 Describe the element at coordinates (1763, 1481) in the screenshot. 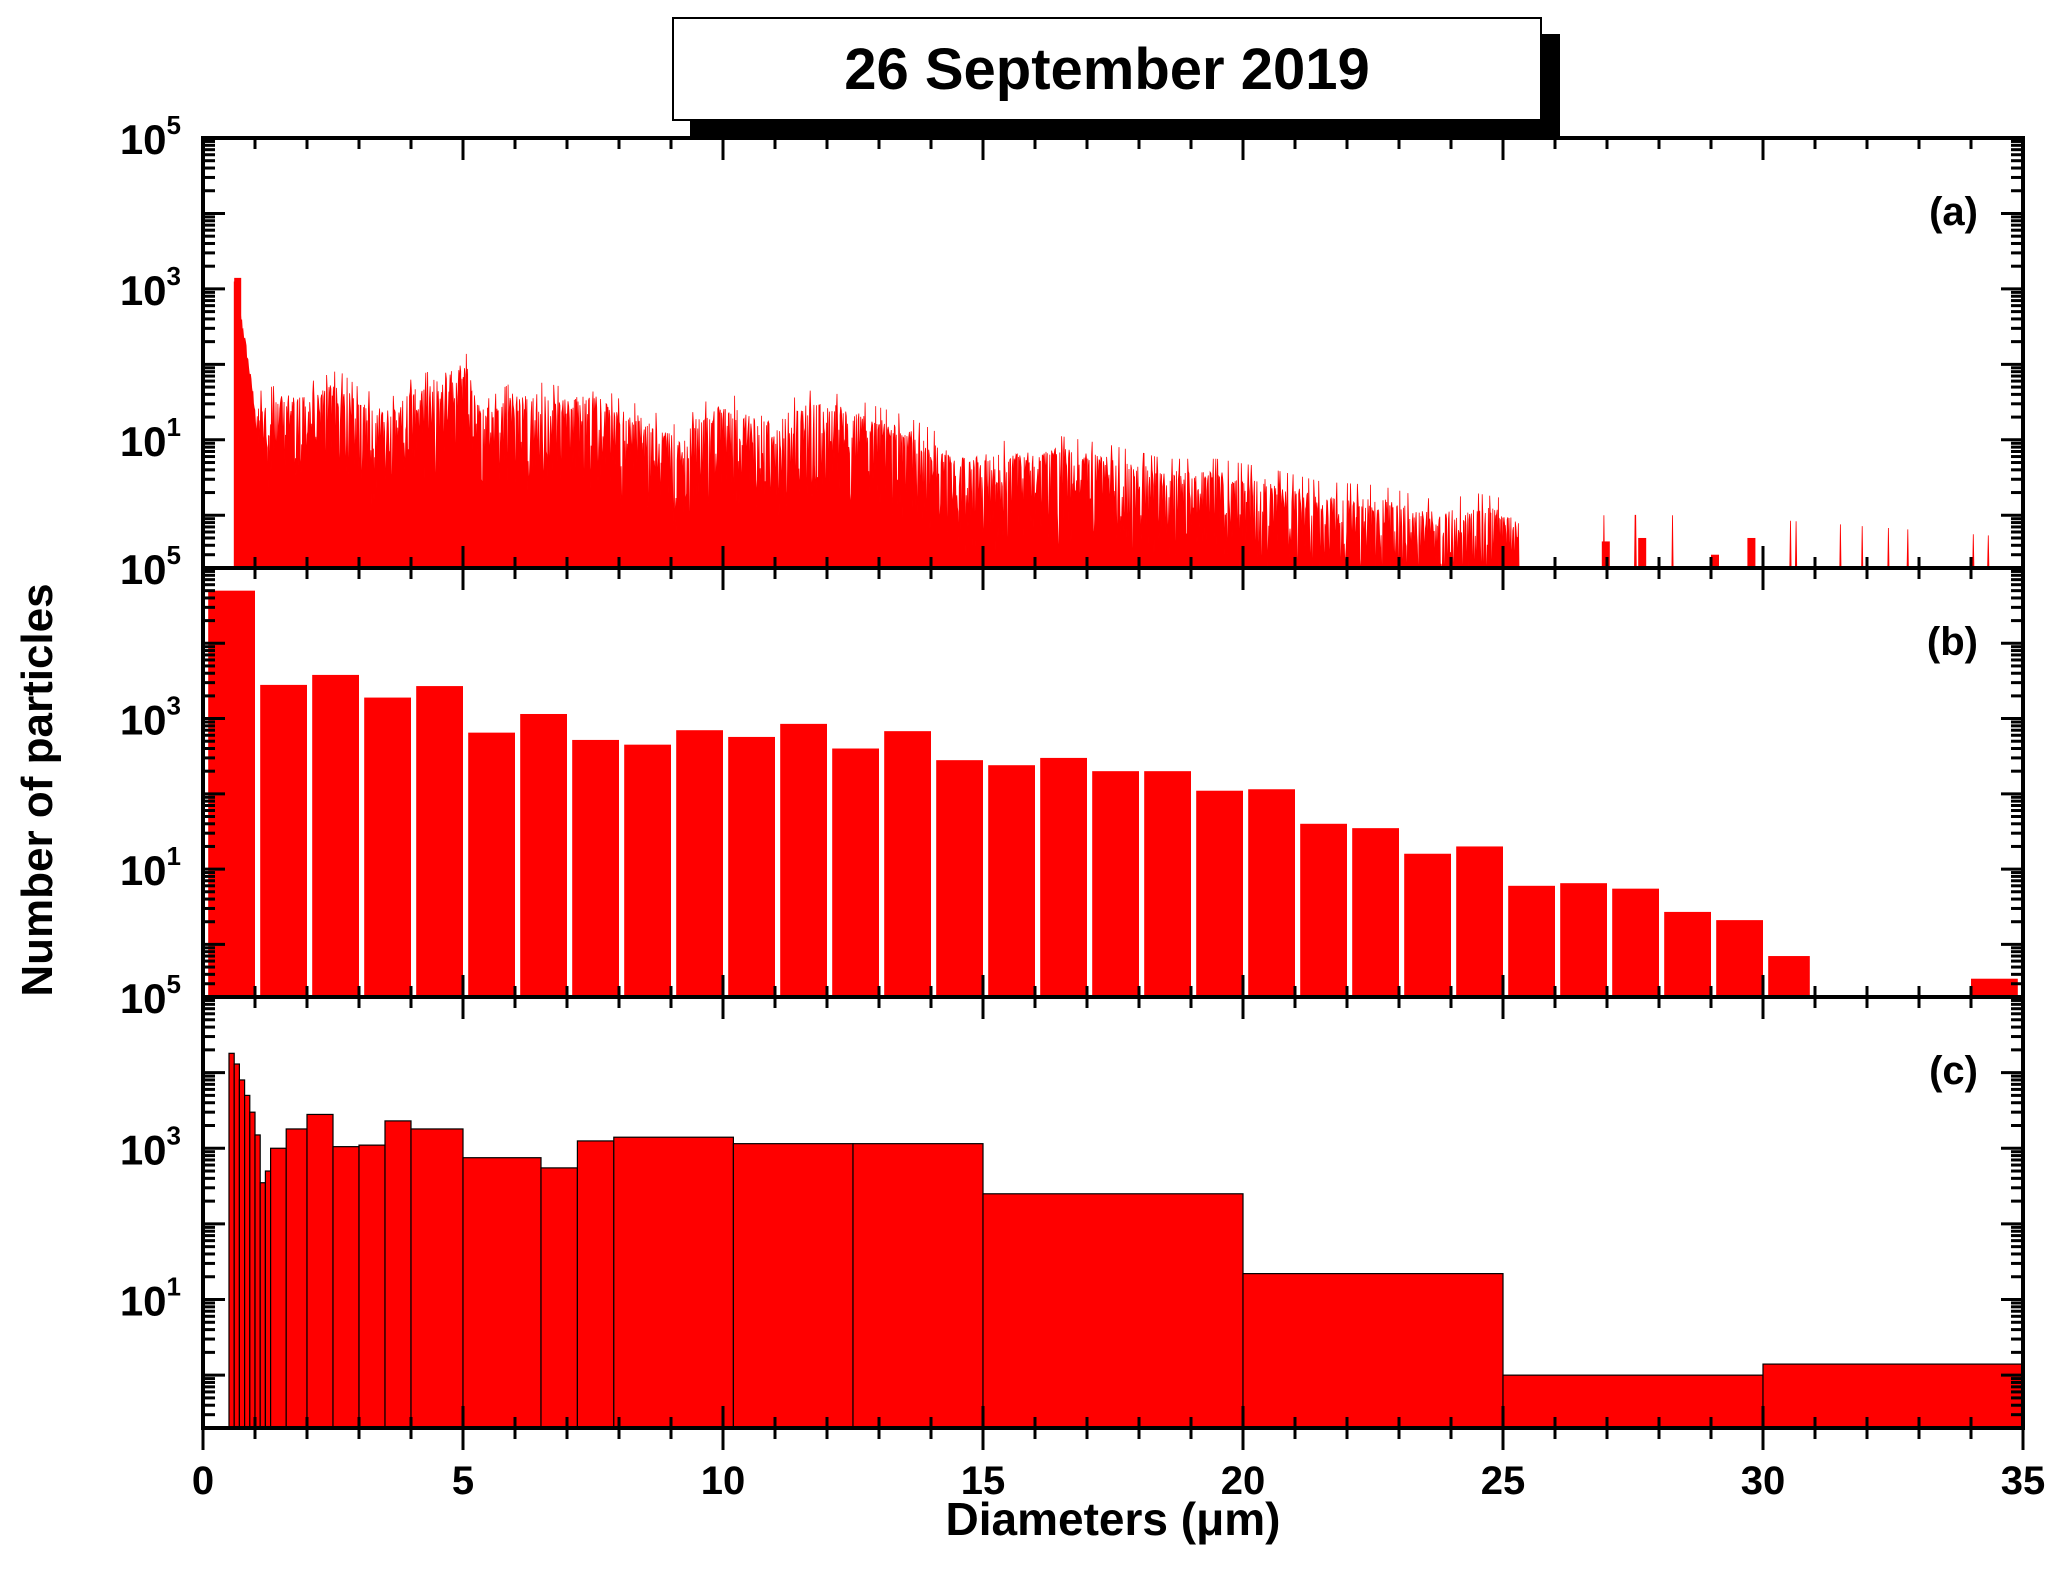

I see `x-tick-label: 30` at that location.